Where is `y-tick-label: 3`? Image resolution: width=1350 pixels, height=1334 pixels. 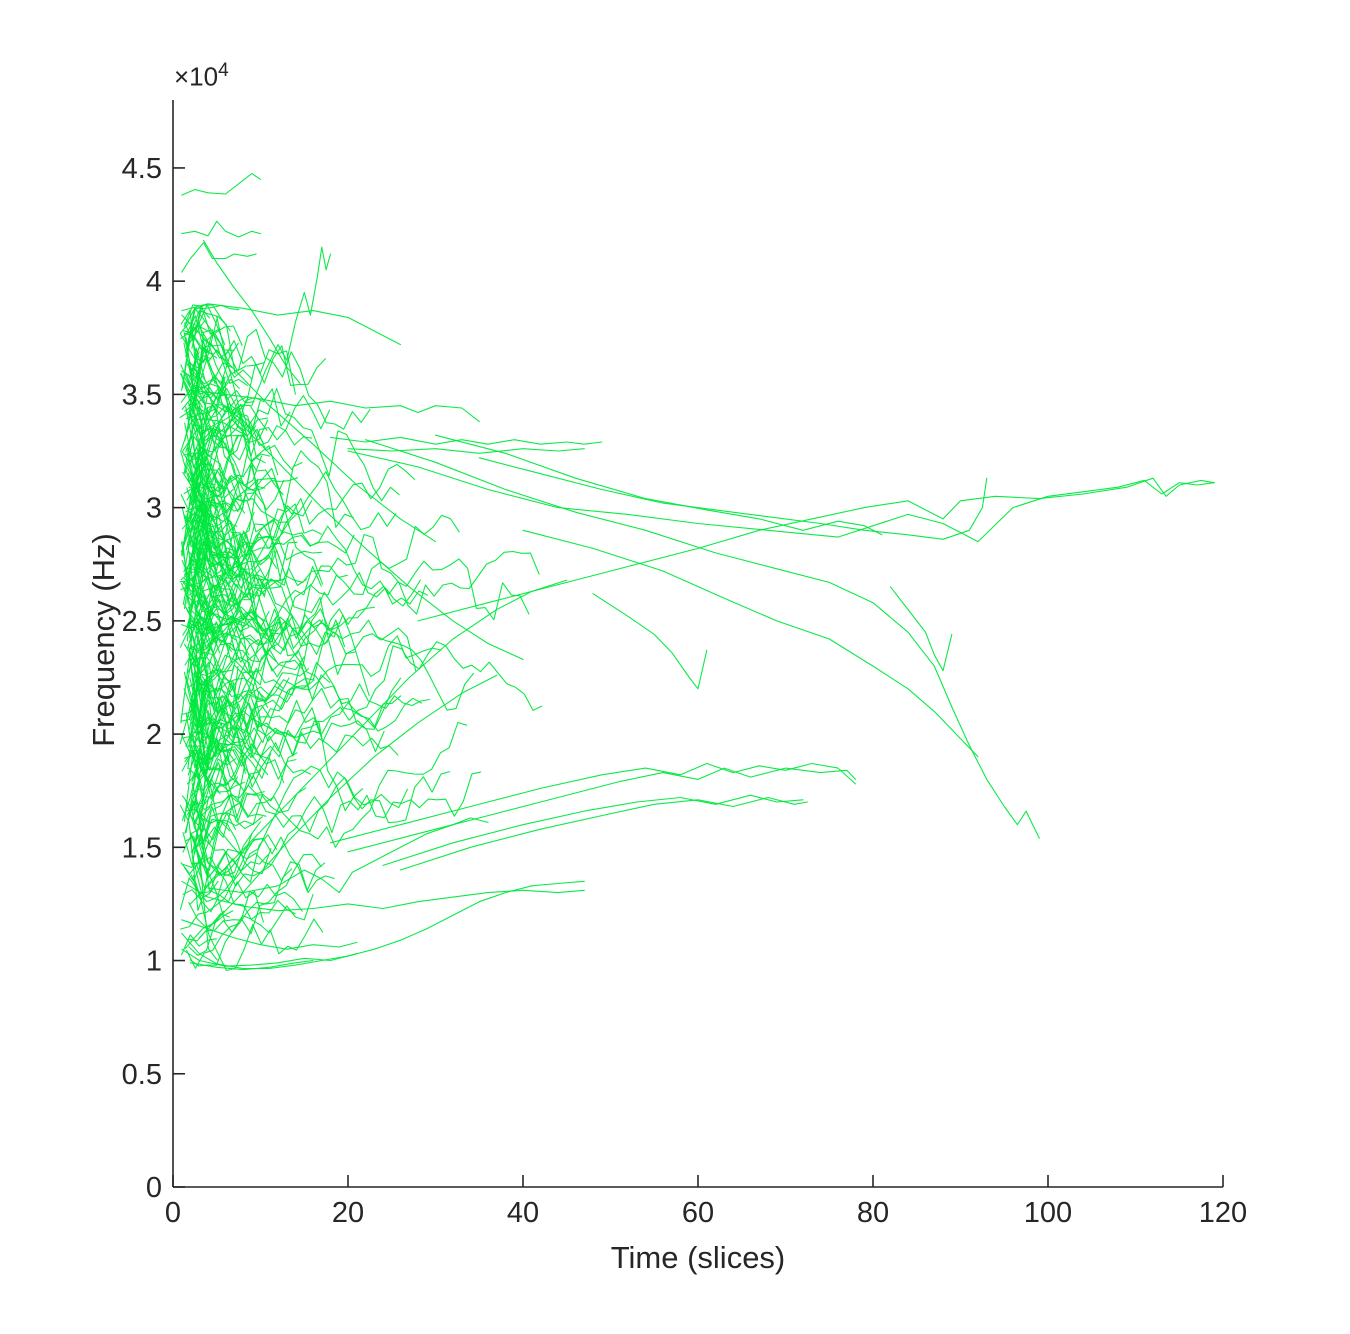
y-tick-label: 3 is located at coordinates (154, 509).